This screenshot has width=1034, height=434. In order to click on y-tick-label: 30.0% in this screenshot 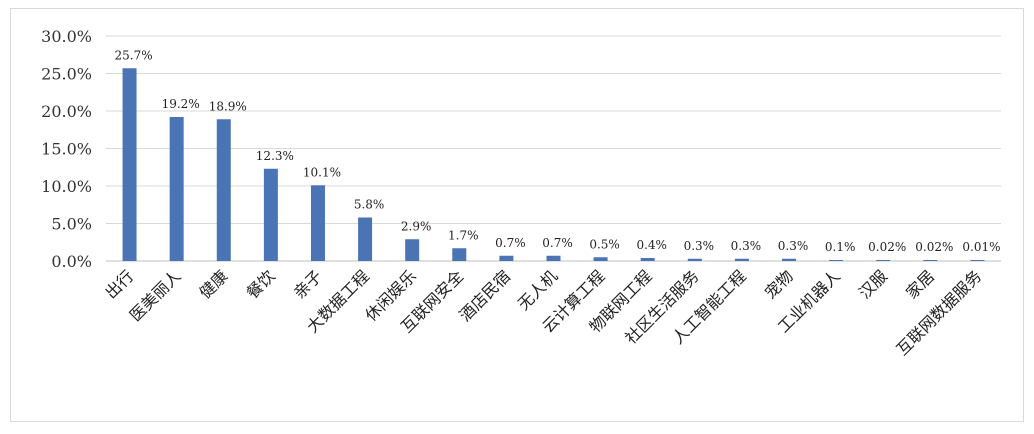, I will do `click(66, 36)`.